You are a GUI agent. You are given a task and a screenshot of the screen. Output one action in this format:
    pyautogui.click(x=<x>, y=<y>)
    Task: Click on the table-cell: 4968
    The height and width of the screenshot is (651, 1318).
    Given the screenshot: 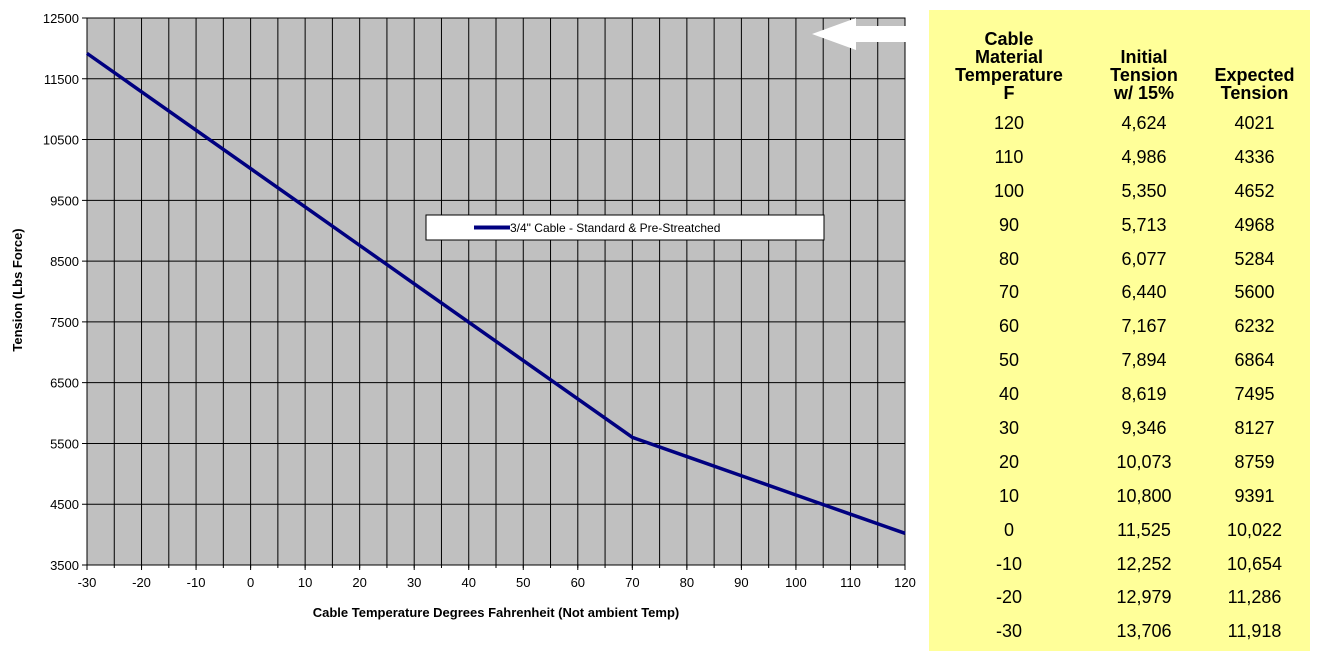 What is the action you would take?
    pyautogui.click(x=1254, y=224)
    